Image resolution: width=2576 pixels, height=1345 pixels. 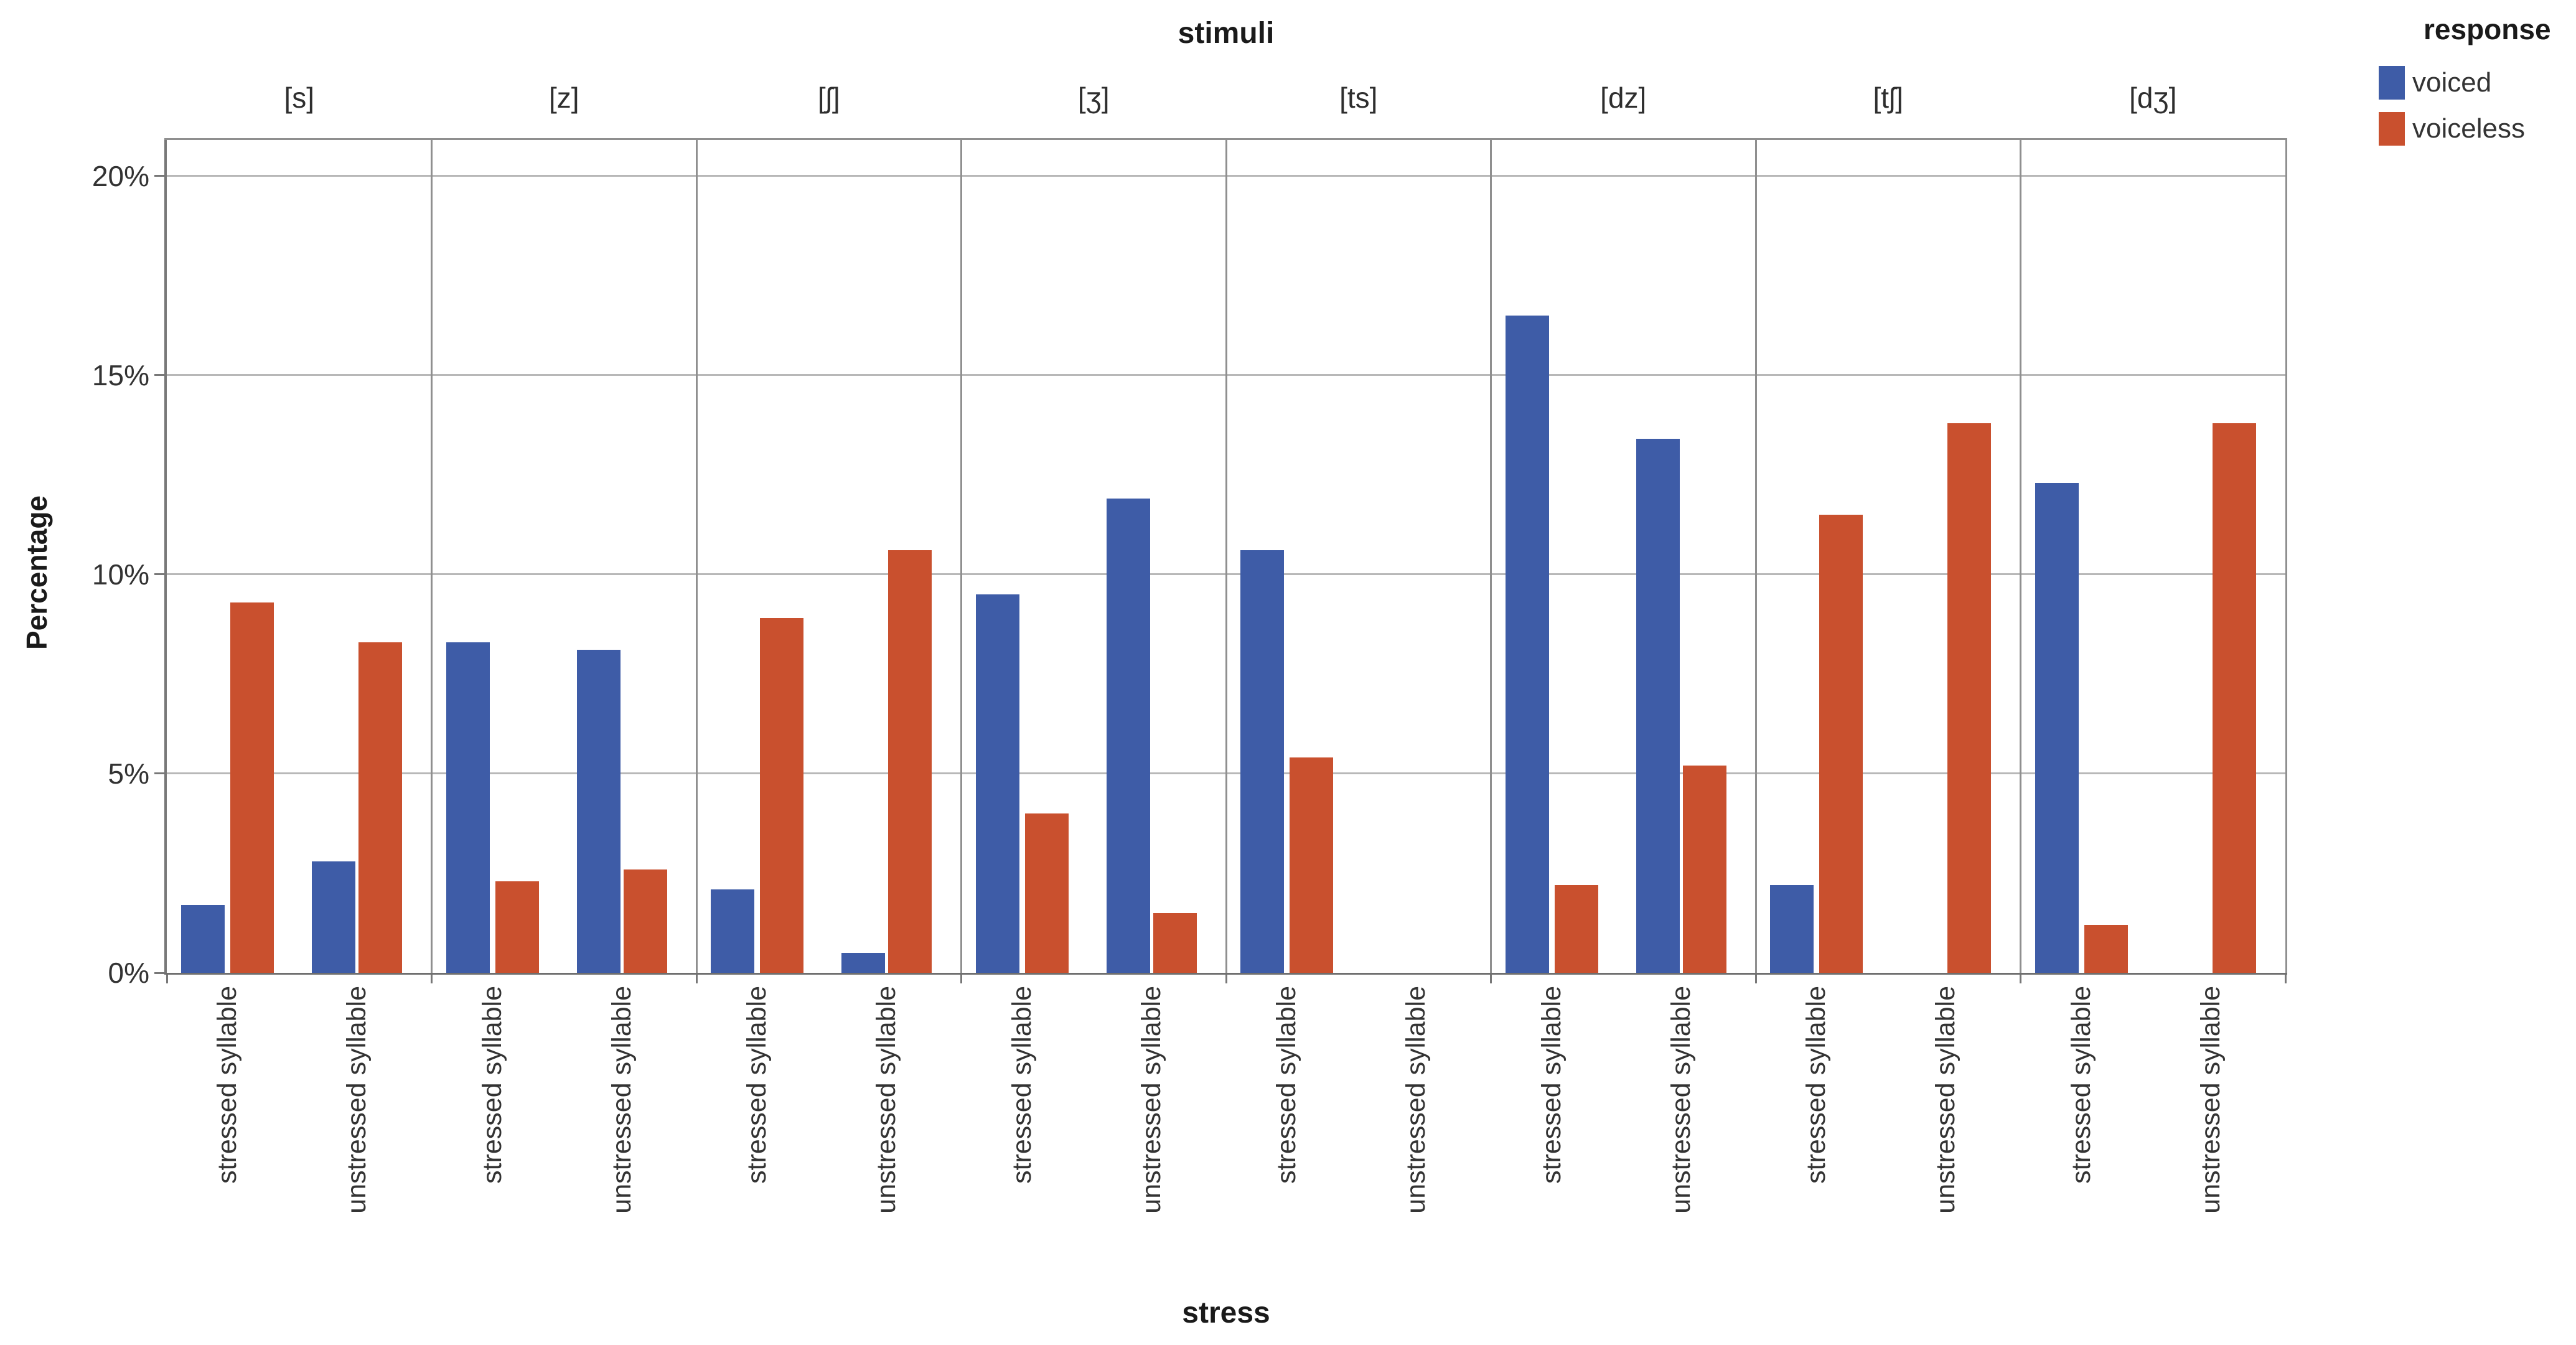 I want to click on panel-header-stimulus: [ʃ], so click(x=828, y=98).